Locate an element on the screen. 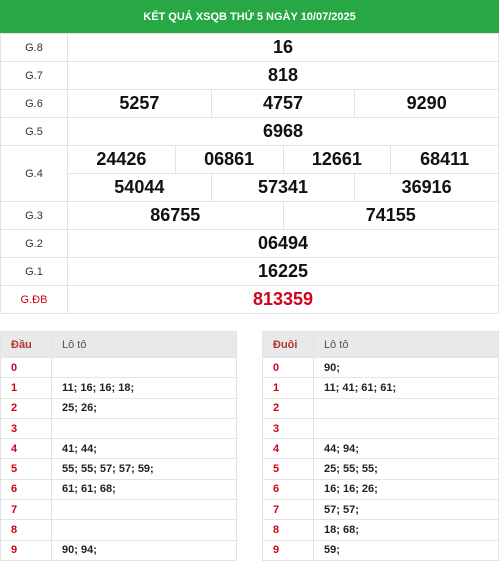  row-key: 7 is located at coordinates (26, 510).